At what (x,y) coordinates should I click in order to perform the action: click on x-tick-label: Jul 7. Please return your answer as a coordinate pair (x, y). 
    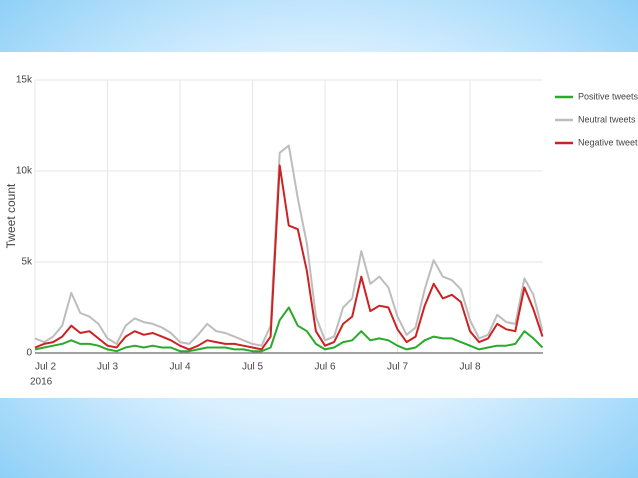
    Looking at the image, I should click on (398, 367).